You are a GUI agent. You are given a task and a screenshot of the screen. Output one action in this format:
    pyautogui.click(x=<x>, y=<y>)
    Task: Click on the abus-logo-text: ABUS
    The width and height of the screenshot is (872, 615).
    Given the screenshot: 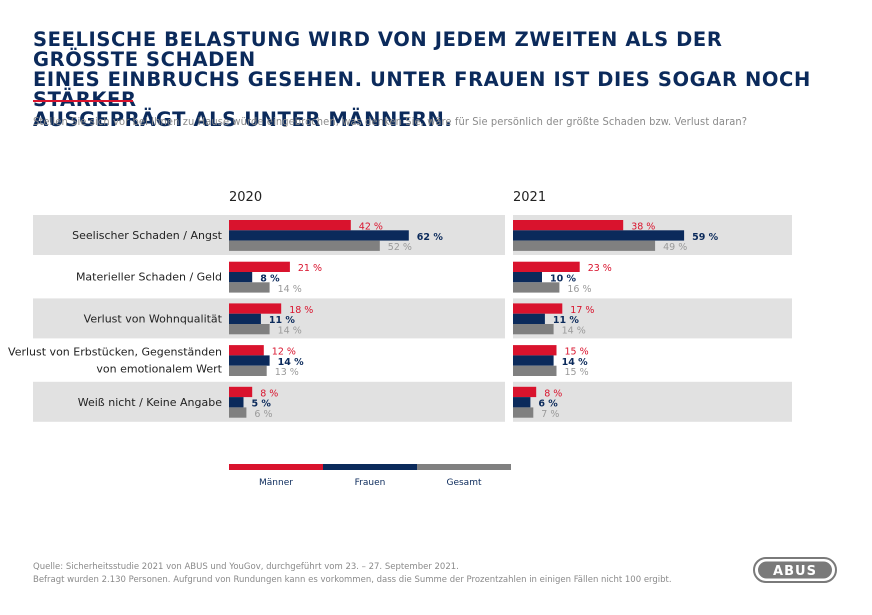 What is the action you would take?
    pyautogui.click(x=795, y=571)
    